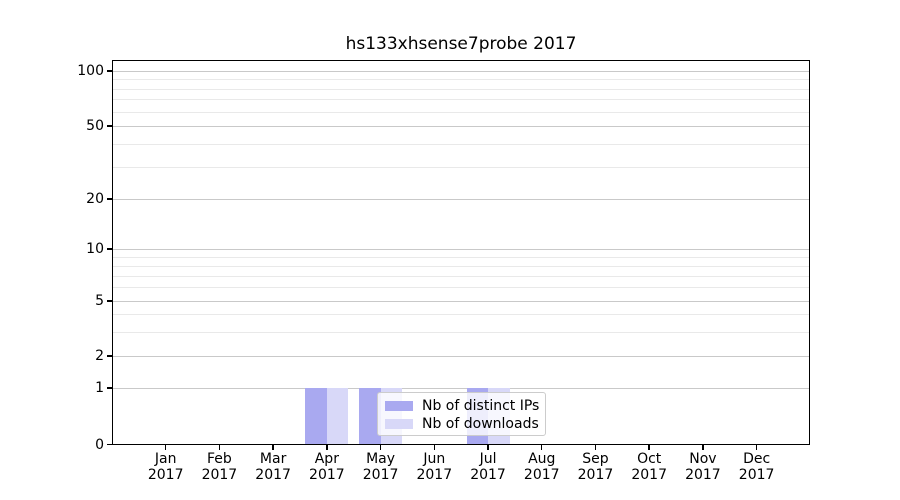  What do you see at coordinates (757, 459) in the screenshot?
I see `x-label-month: Dec` at bounding box center [757, 459].